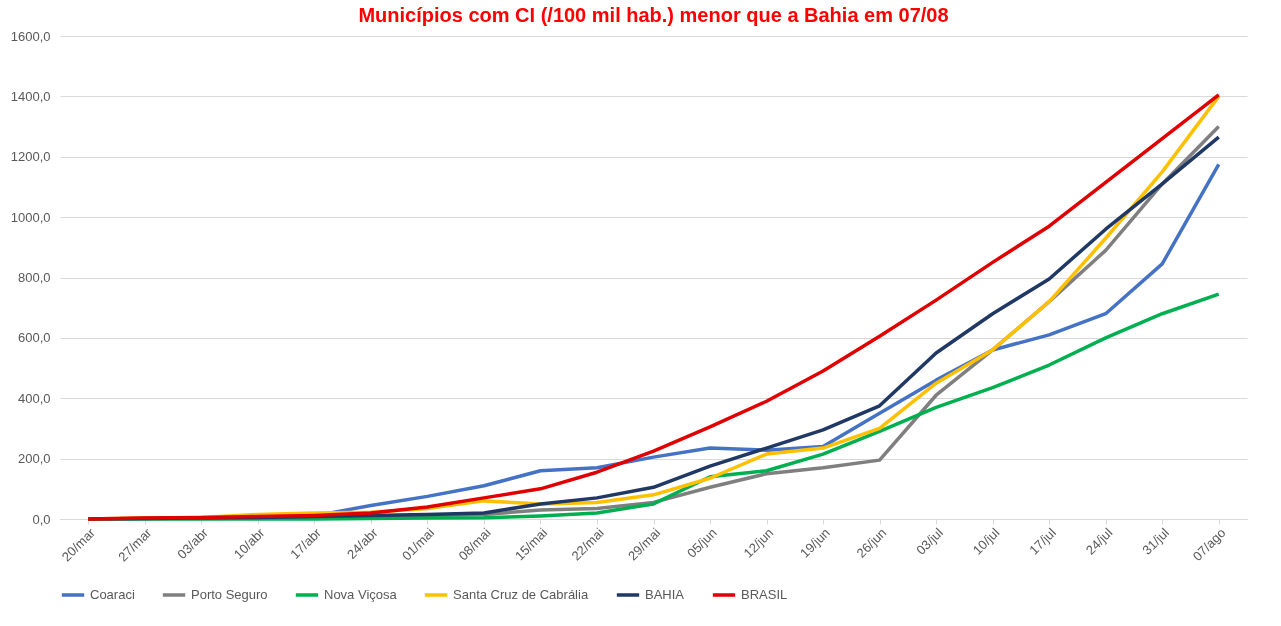  What do you see at coordinates (34, 277) in the screenshot?
I see `y-tick-label: 800,0` at bounding box center [34, 277].